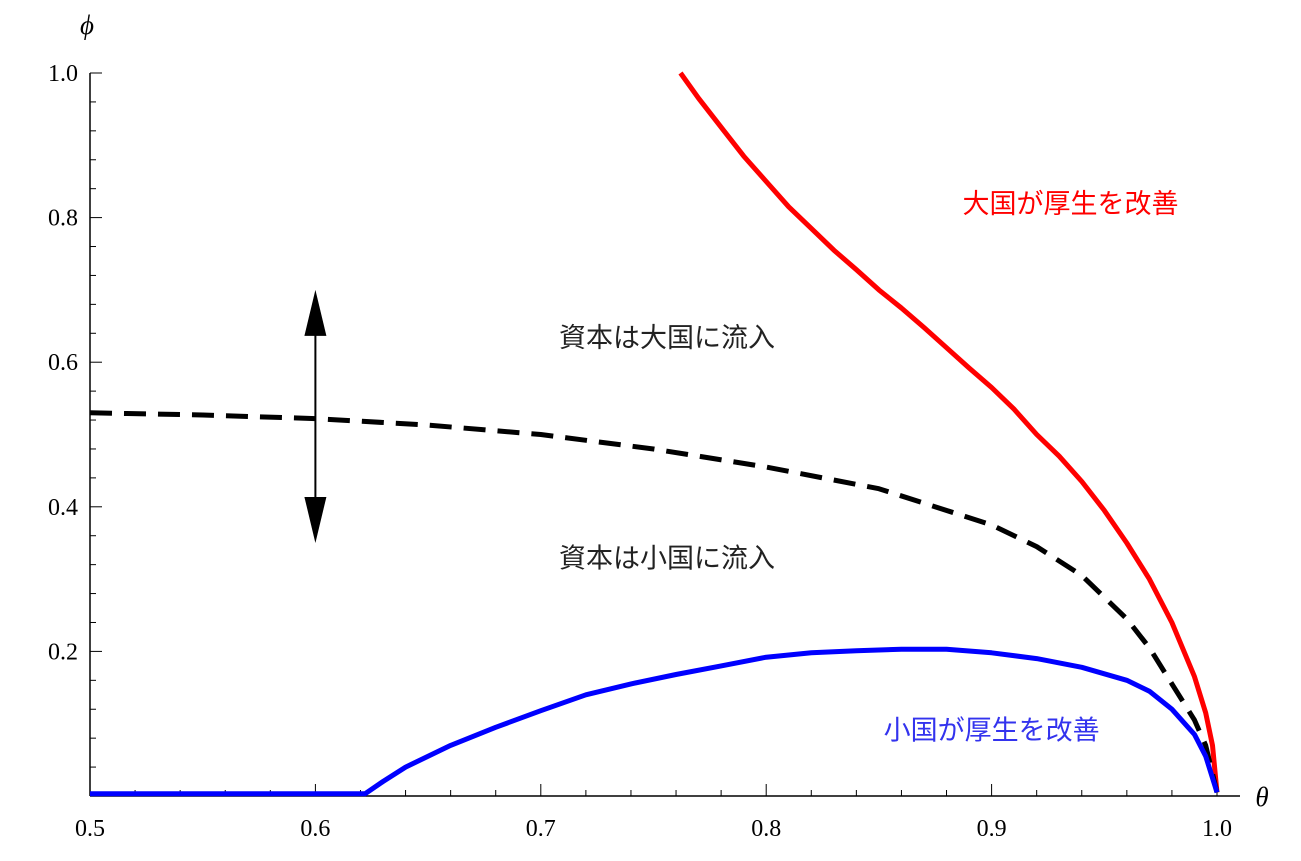 This screenshot has width=1301, height=861. I want to click on y-tick-label: 0.4, so click(63, 508).